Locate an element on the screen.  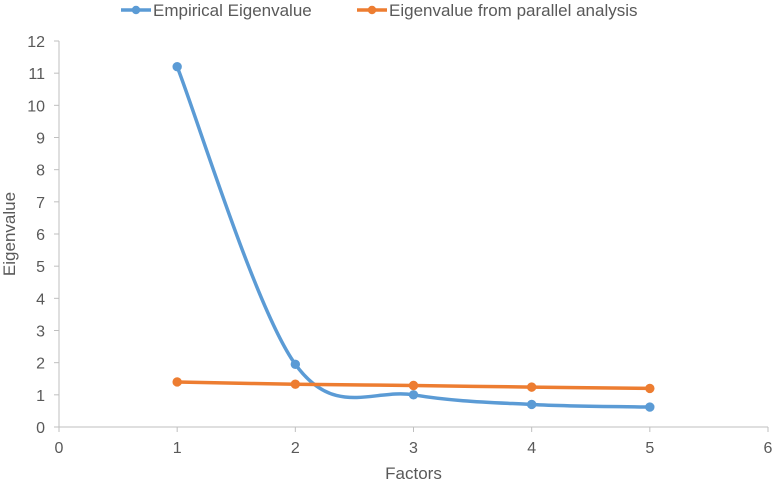
x-tick-label: 3 is located at coordinates (413, 448).